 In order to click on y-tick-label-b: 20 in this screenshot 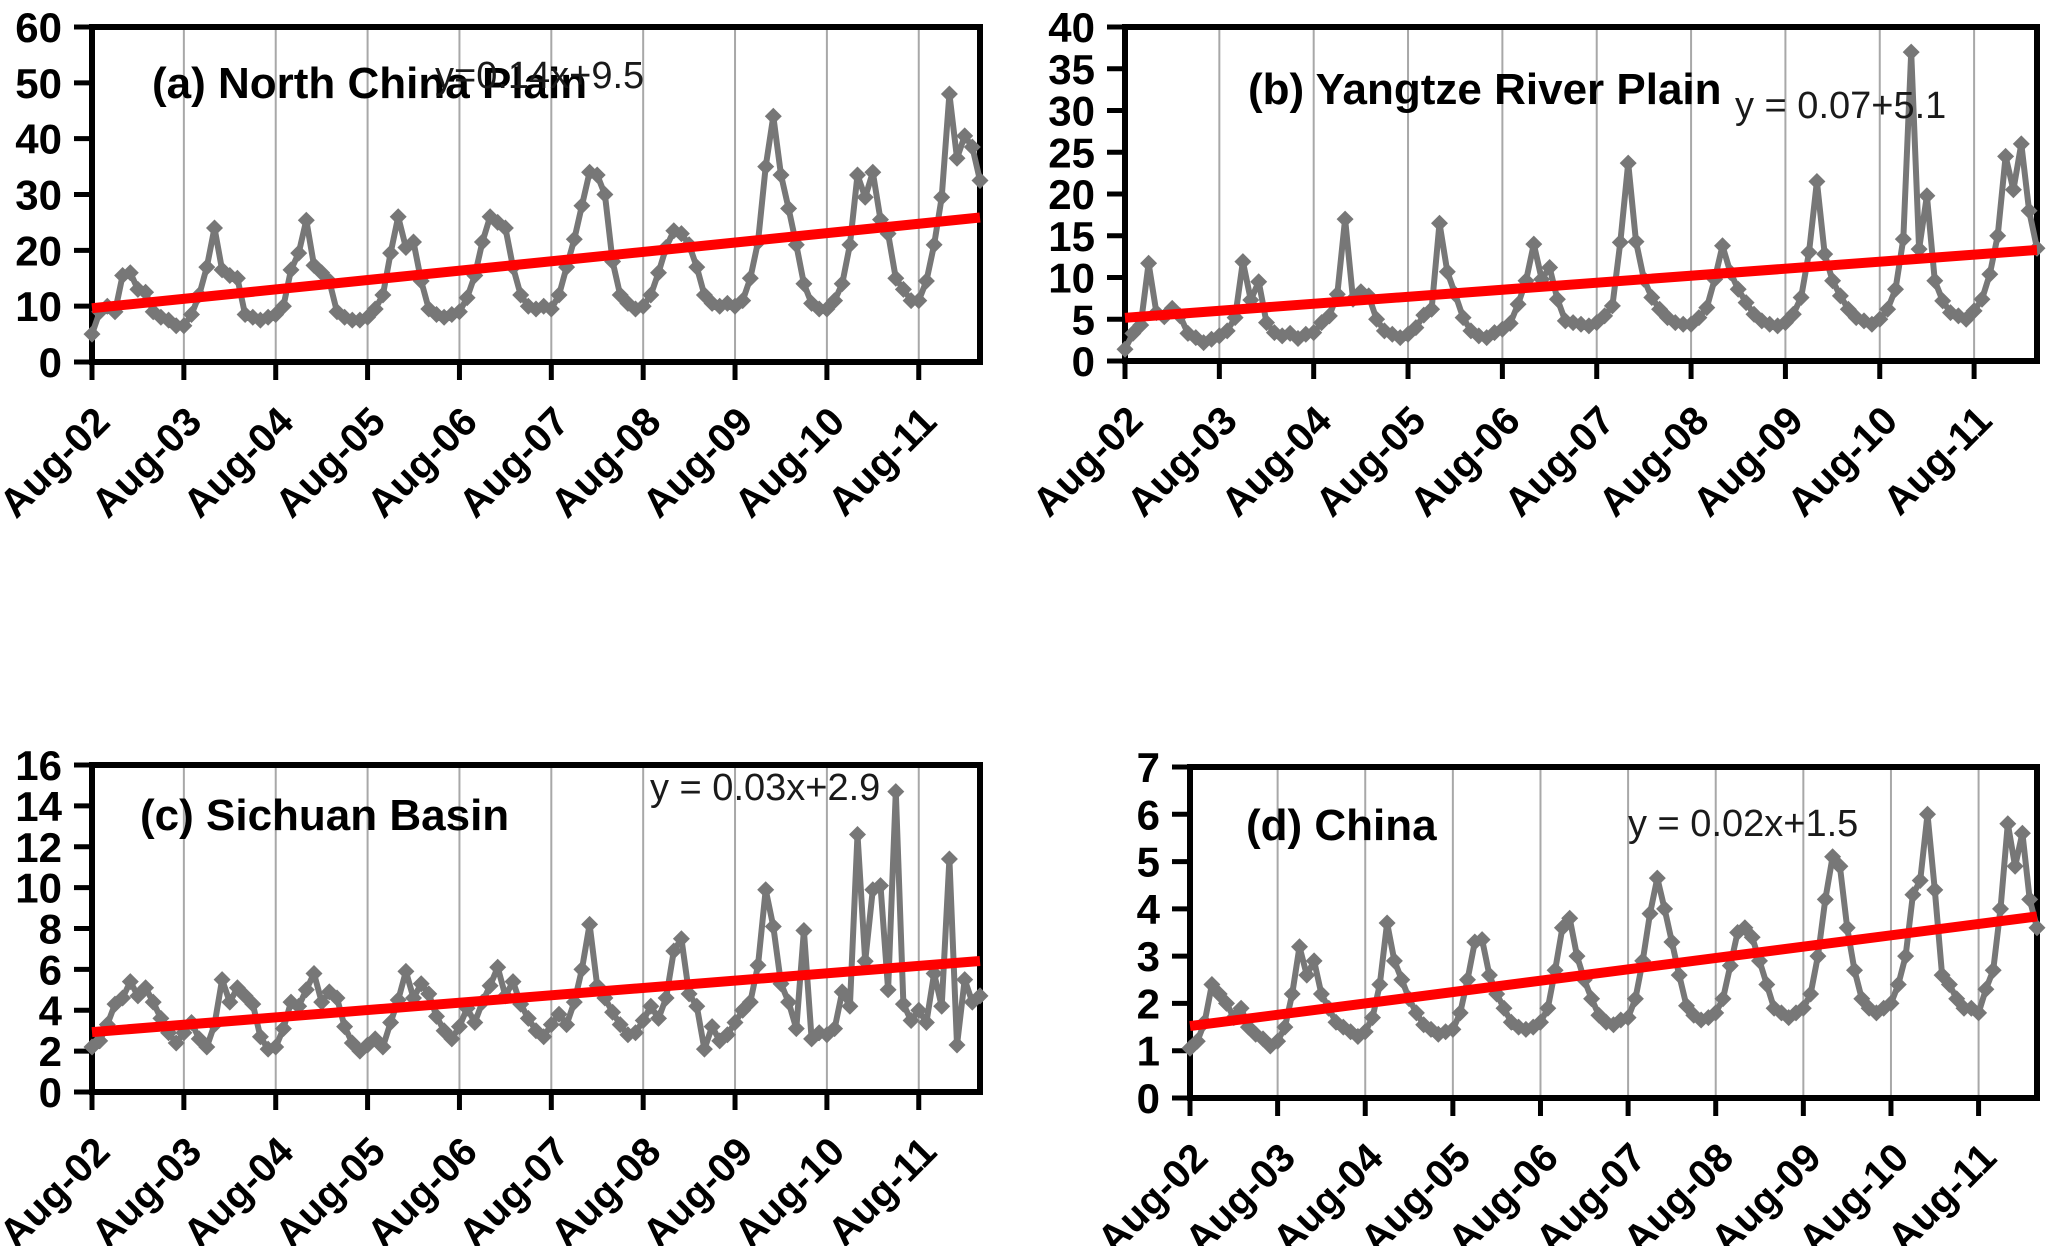, I will do `click(1071, 194)`.